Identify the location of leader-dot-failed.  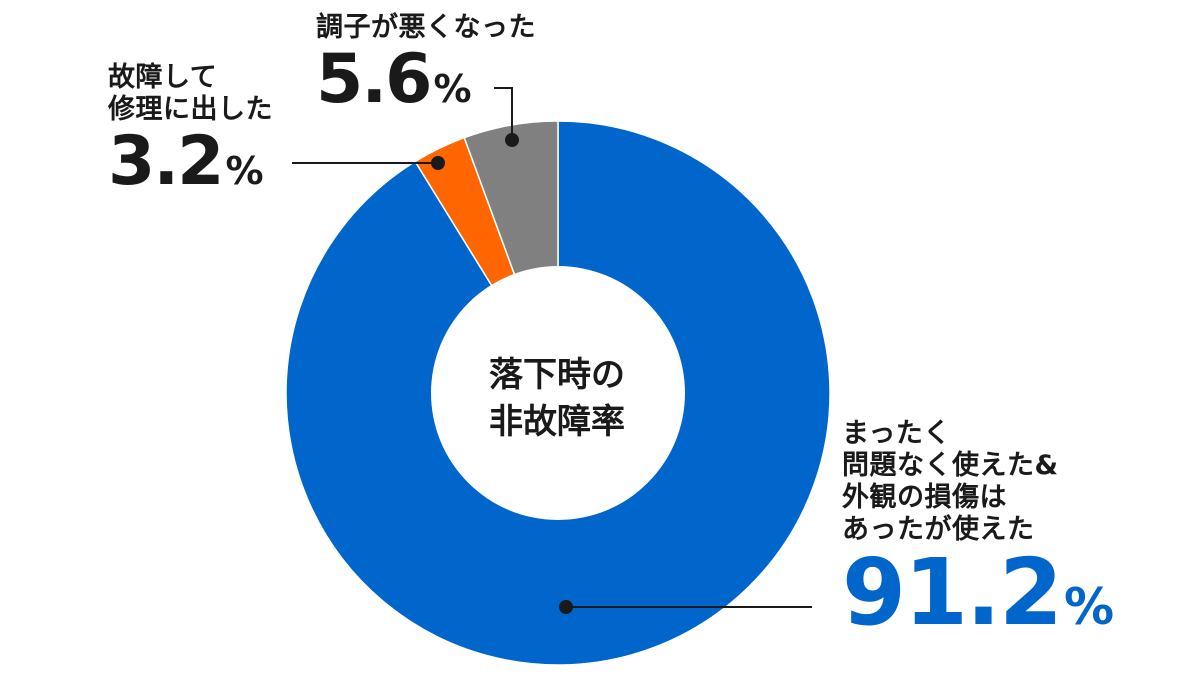
(438, 163).